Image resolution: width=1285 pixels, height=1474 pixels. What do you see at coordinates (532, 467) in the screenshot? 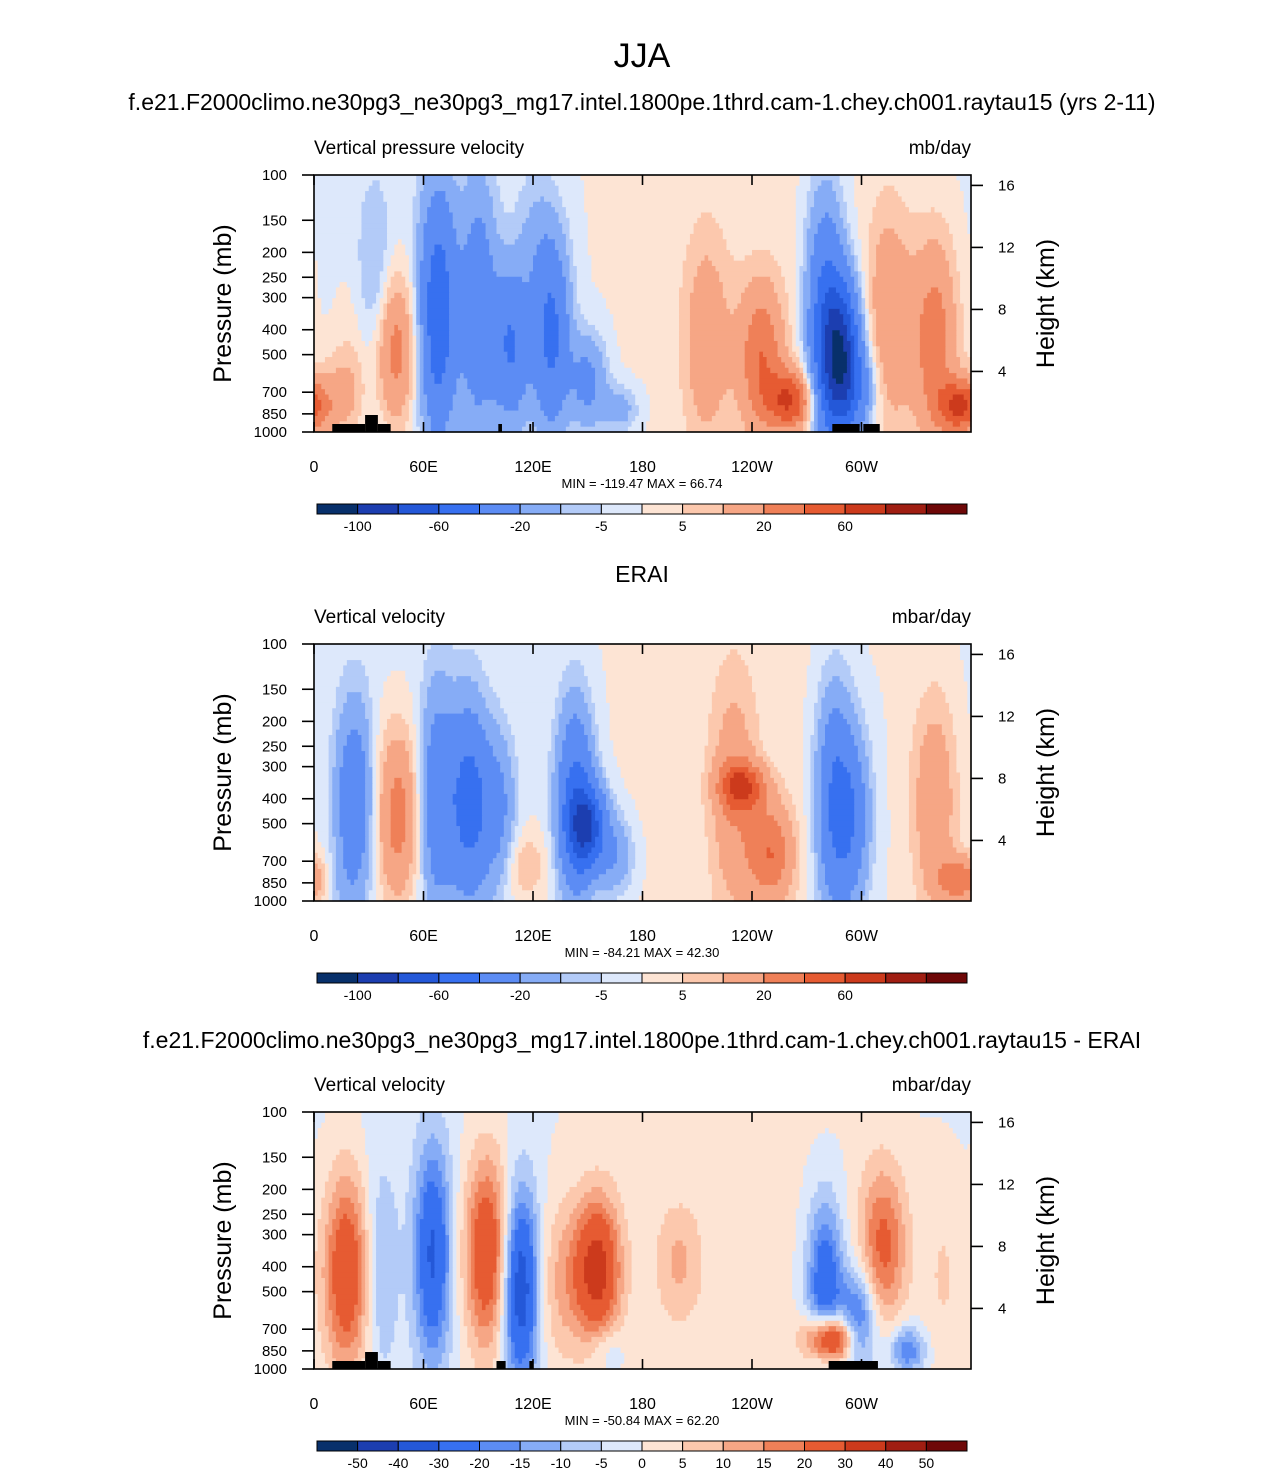
I see `x-tick-label: 120E` at bounding box center [532, 467].